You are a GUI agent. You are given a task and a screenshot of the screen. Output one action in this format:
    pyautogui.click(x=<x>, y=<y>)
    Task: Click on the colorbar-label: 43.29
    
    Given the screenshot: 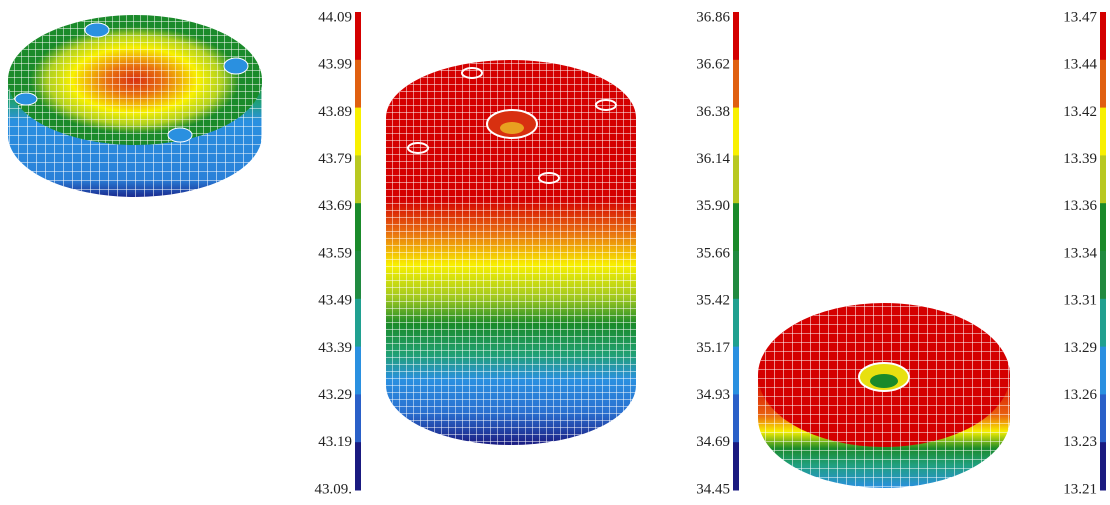 What is the action you would take?
    pyautogui.click(x=335, y=395)
    